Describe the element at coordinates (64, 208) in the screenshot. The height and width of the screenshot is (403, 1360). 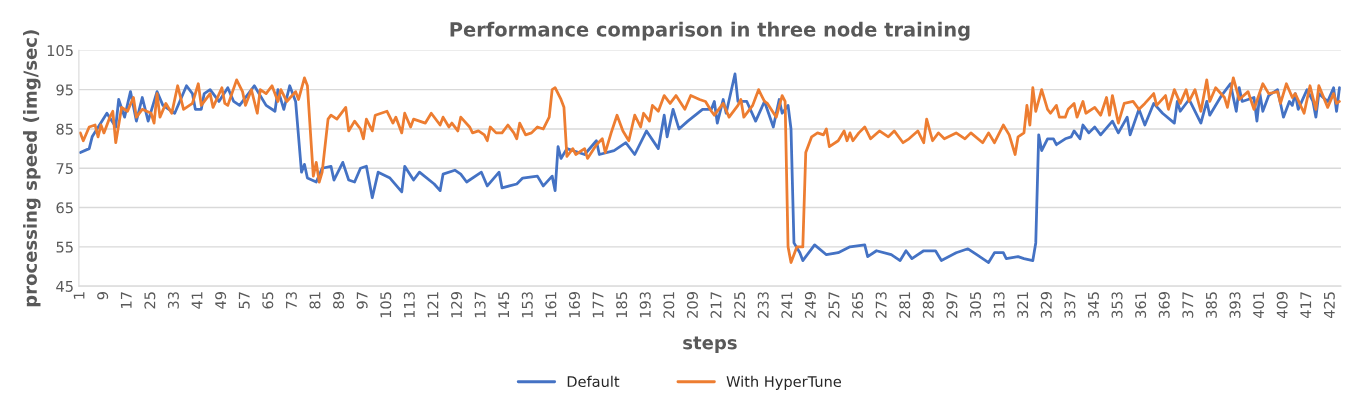
I see `y-tick-label: 65` at that location.